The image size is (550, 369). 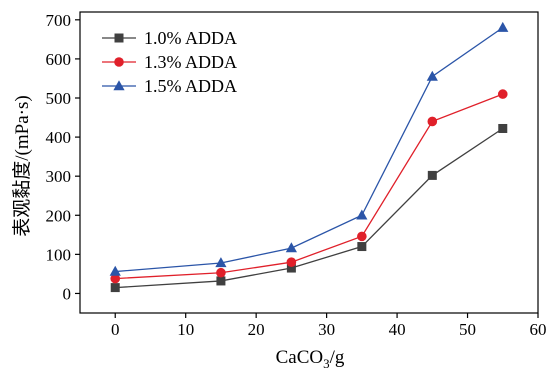 I want to click on x-axis: 0 10 20 30 40 50 60, so click(x=329, y=326).